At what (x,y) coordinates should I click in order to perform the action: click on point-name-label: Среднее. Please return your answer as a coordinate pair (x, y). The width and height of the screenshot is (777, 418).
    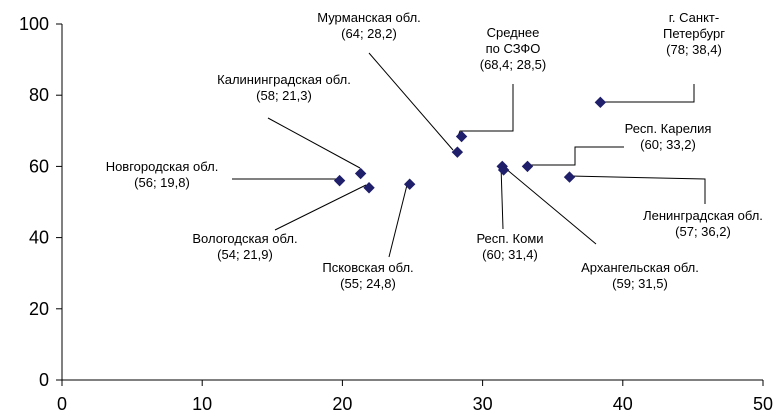
    Looking at the image, I should click on (513, 32).